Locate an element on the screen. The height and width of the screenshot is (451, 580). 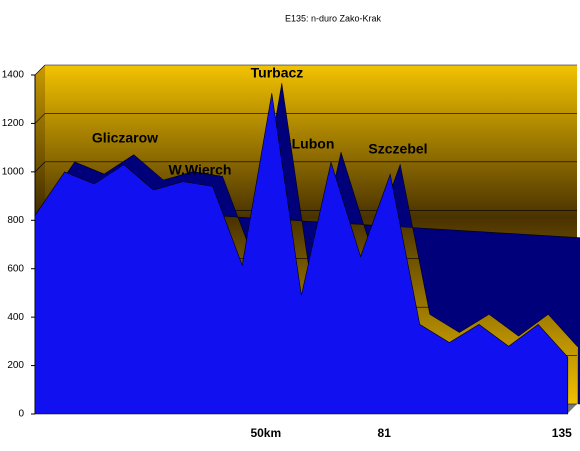
y-tick-label: 0 is located at coordinates (21, 414).